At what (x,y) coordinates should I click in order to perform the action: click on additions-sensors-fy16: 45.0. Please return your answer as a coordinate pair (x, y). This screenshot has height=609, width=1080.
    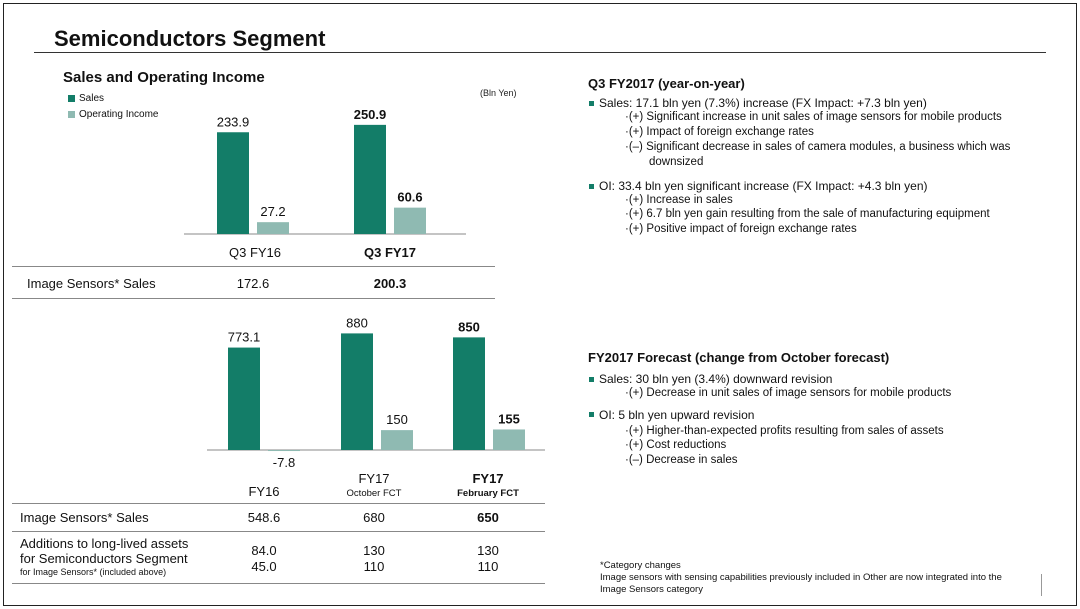
    Looking at the image, I should click on (264, 566).